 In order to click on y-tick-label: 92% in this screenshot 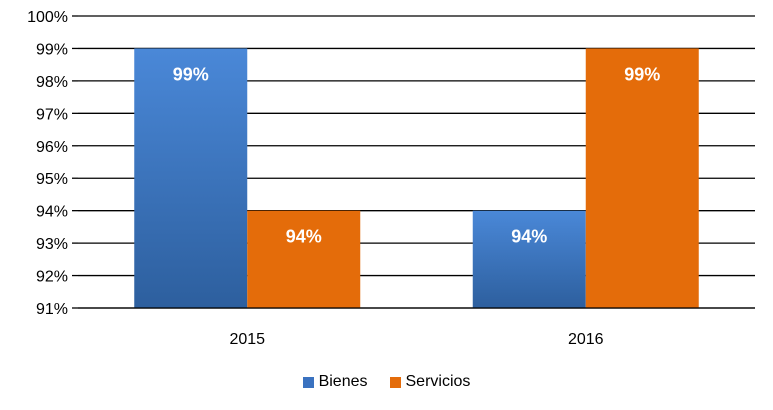, I will do `click(52, 277)`.